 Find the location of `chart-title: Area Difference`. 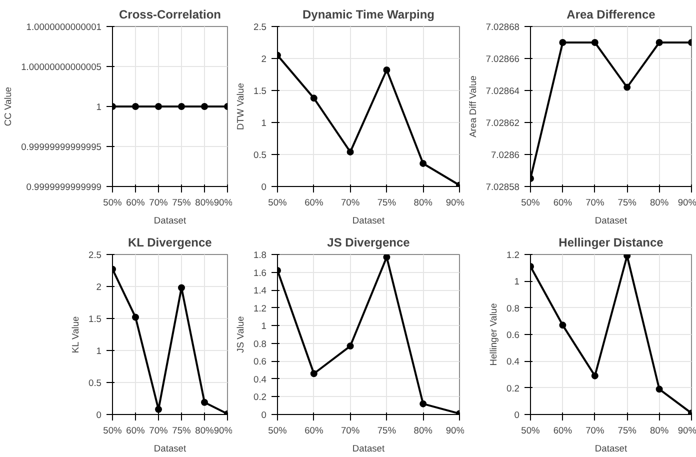

chart-title: Area Difference is located at coordinates (611, 15).